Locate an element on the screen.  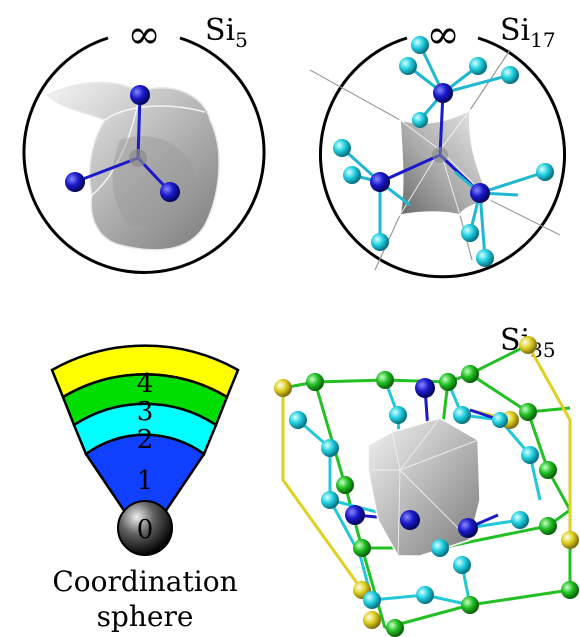
si5-label-sub: 5 is located at coordinates (241, 40).